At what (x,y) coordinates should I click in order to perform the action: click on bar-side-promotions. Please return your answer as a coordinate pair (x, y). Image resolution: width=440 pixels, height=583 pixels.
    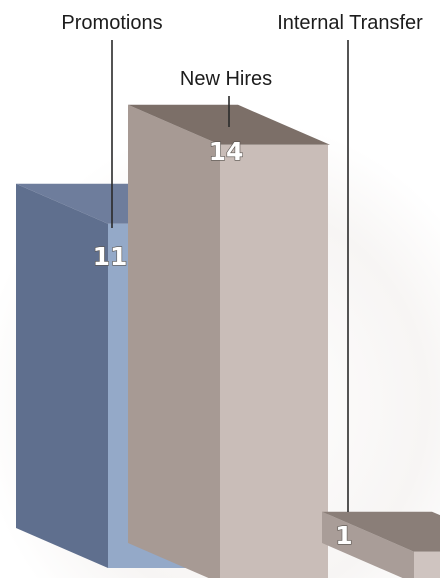
    Looking at the image, I should click on (62, 375).